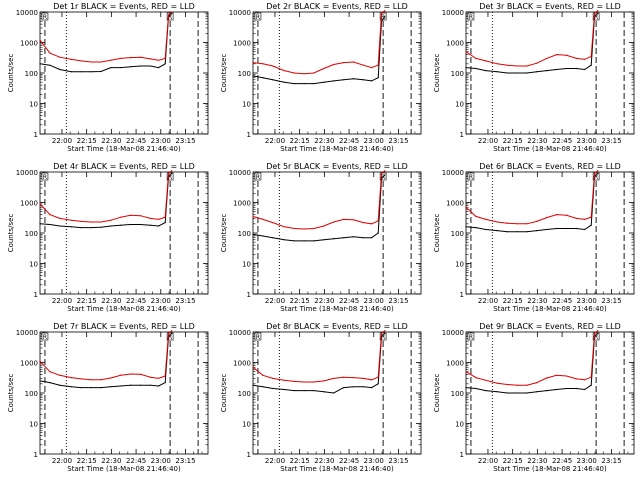 The width and height of the screenshot is (640, 480). I want to click on x-tick-label: 23:00, so click(374, 301).